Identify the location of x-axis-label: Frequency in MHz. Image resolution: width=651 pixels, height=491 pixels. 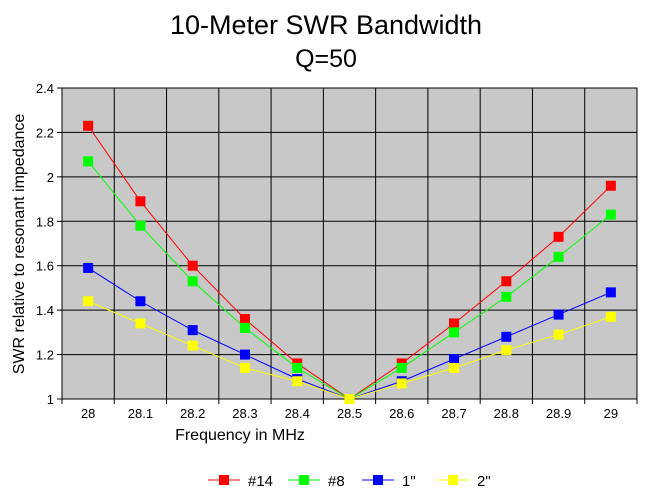
(240, 435).